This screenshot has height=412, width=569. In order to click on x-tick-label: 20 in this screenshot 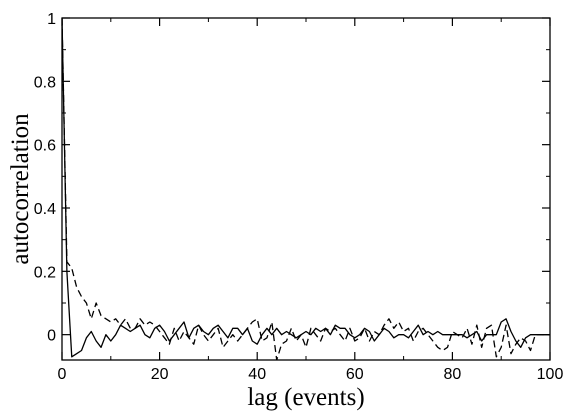, I will do `click(160, 374)`.